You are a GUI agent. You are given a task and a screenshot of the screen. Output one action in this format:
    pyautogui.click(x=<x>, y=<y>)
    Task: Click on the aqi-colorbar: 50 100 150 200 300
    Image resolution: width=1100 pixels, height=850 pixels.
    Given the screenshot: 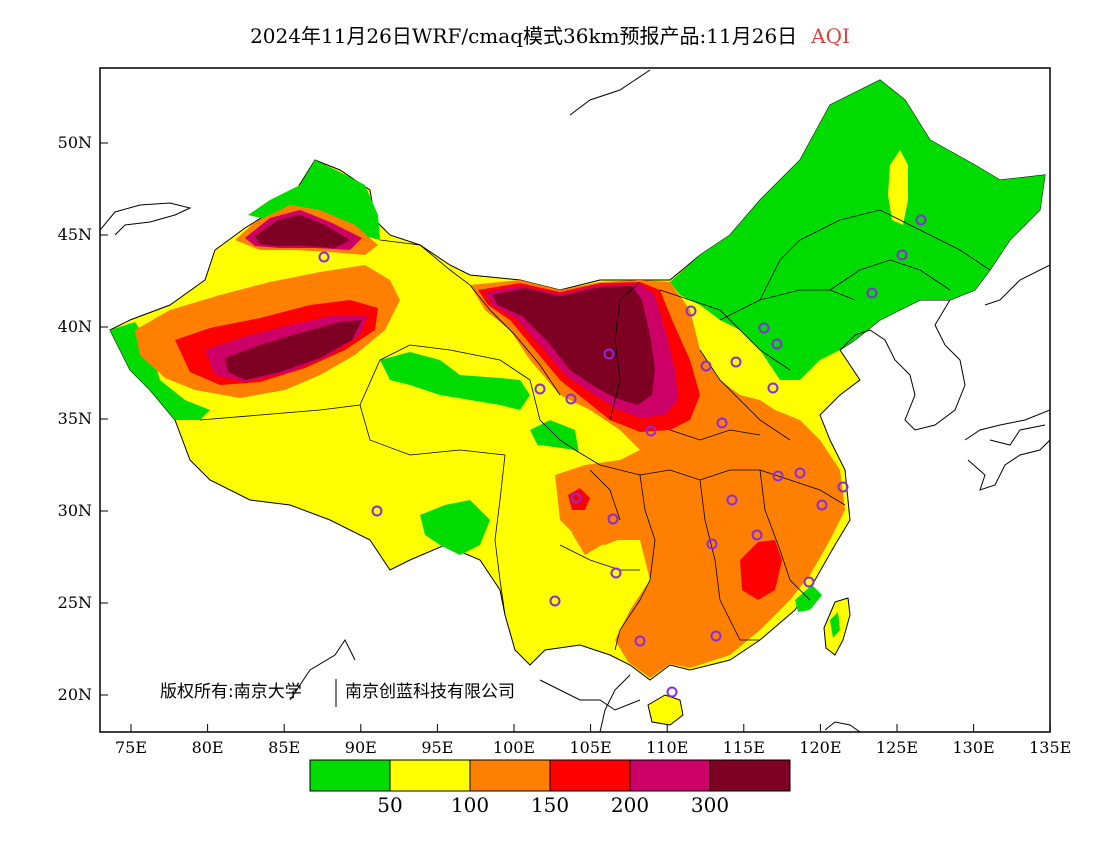 What is the action you would take?
    pyautogui.click(x=550, y=788)
    